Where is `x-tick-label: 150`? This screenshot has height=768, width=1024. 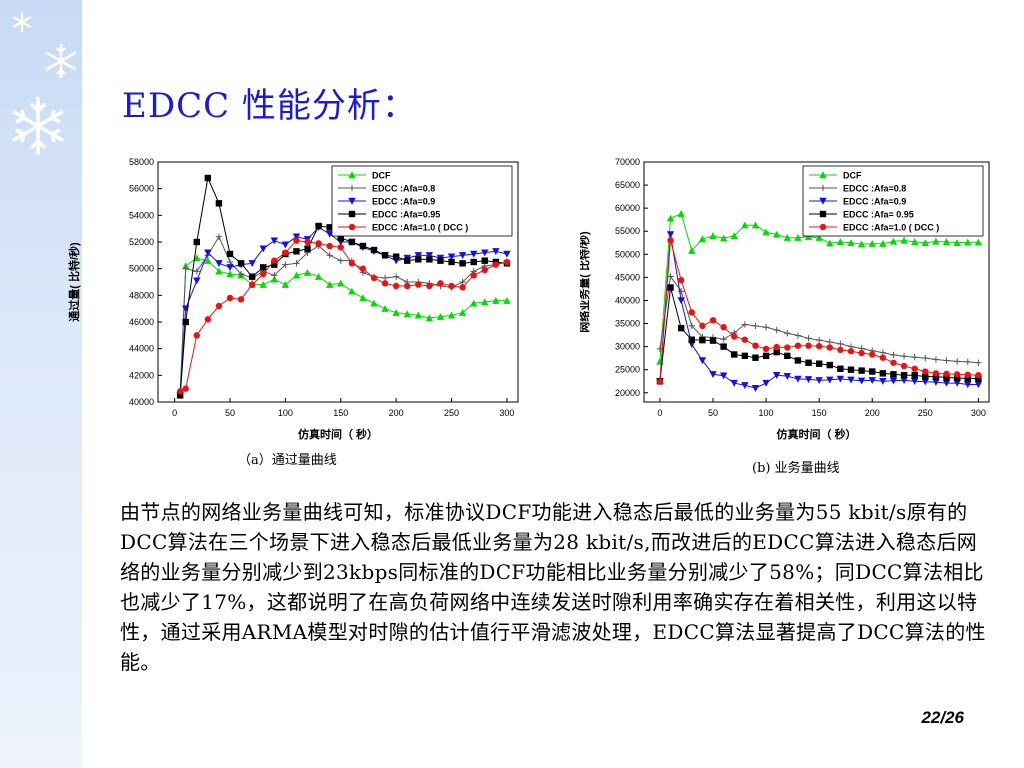
x-tick-label: 150 is located at coordinates (819, 413).